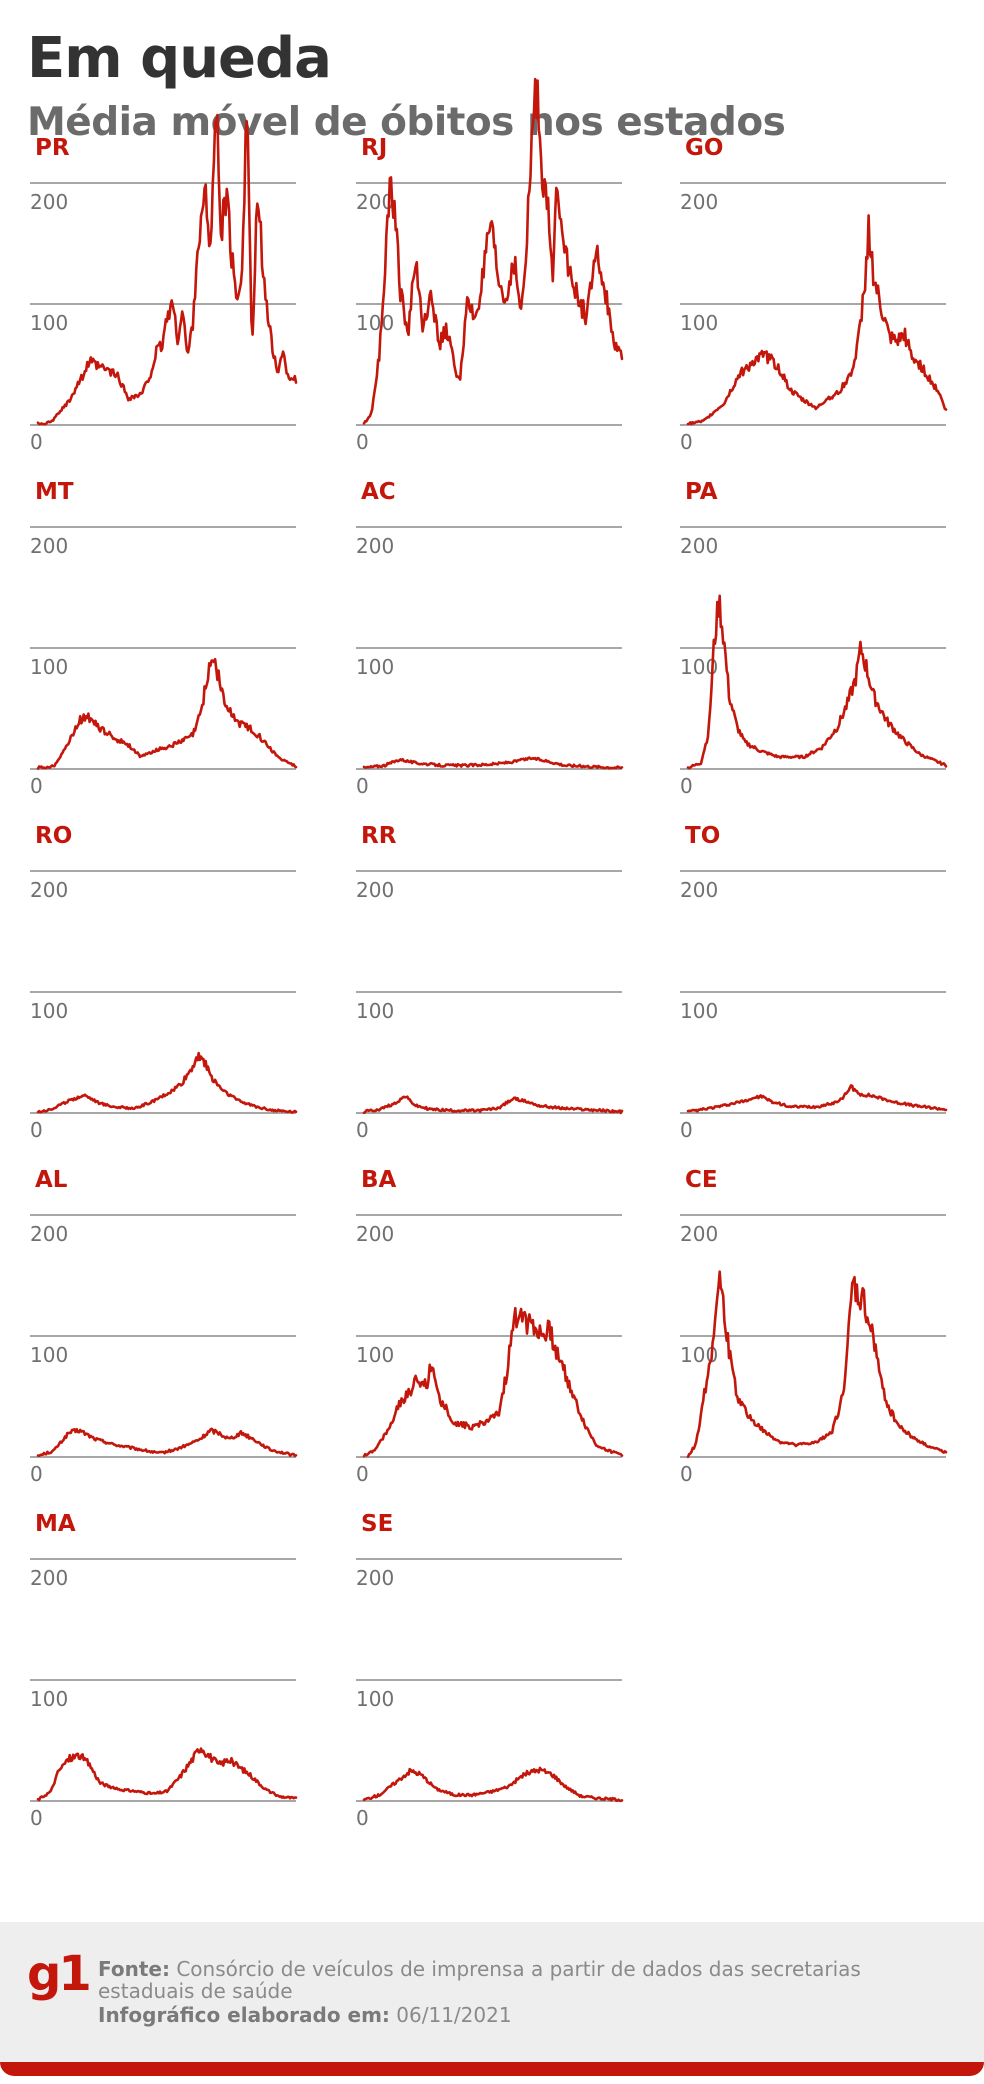 This screenshot has height=2084, width=984. I want to click on state-label: MT, so click(54, 492).